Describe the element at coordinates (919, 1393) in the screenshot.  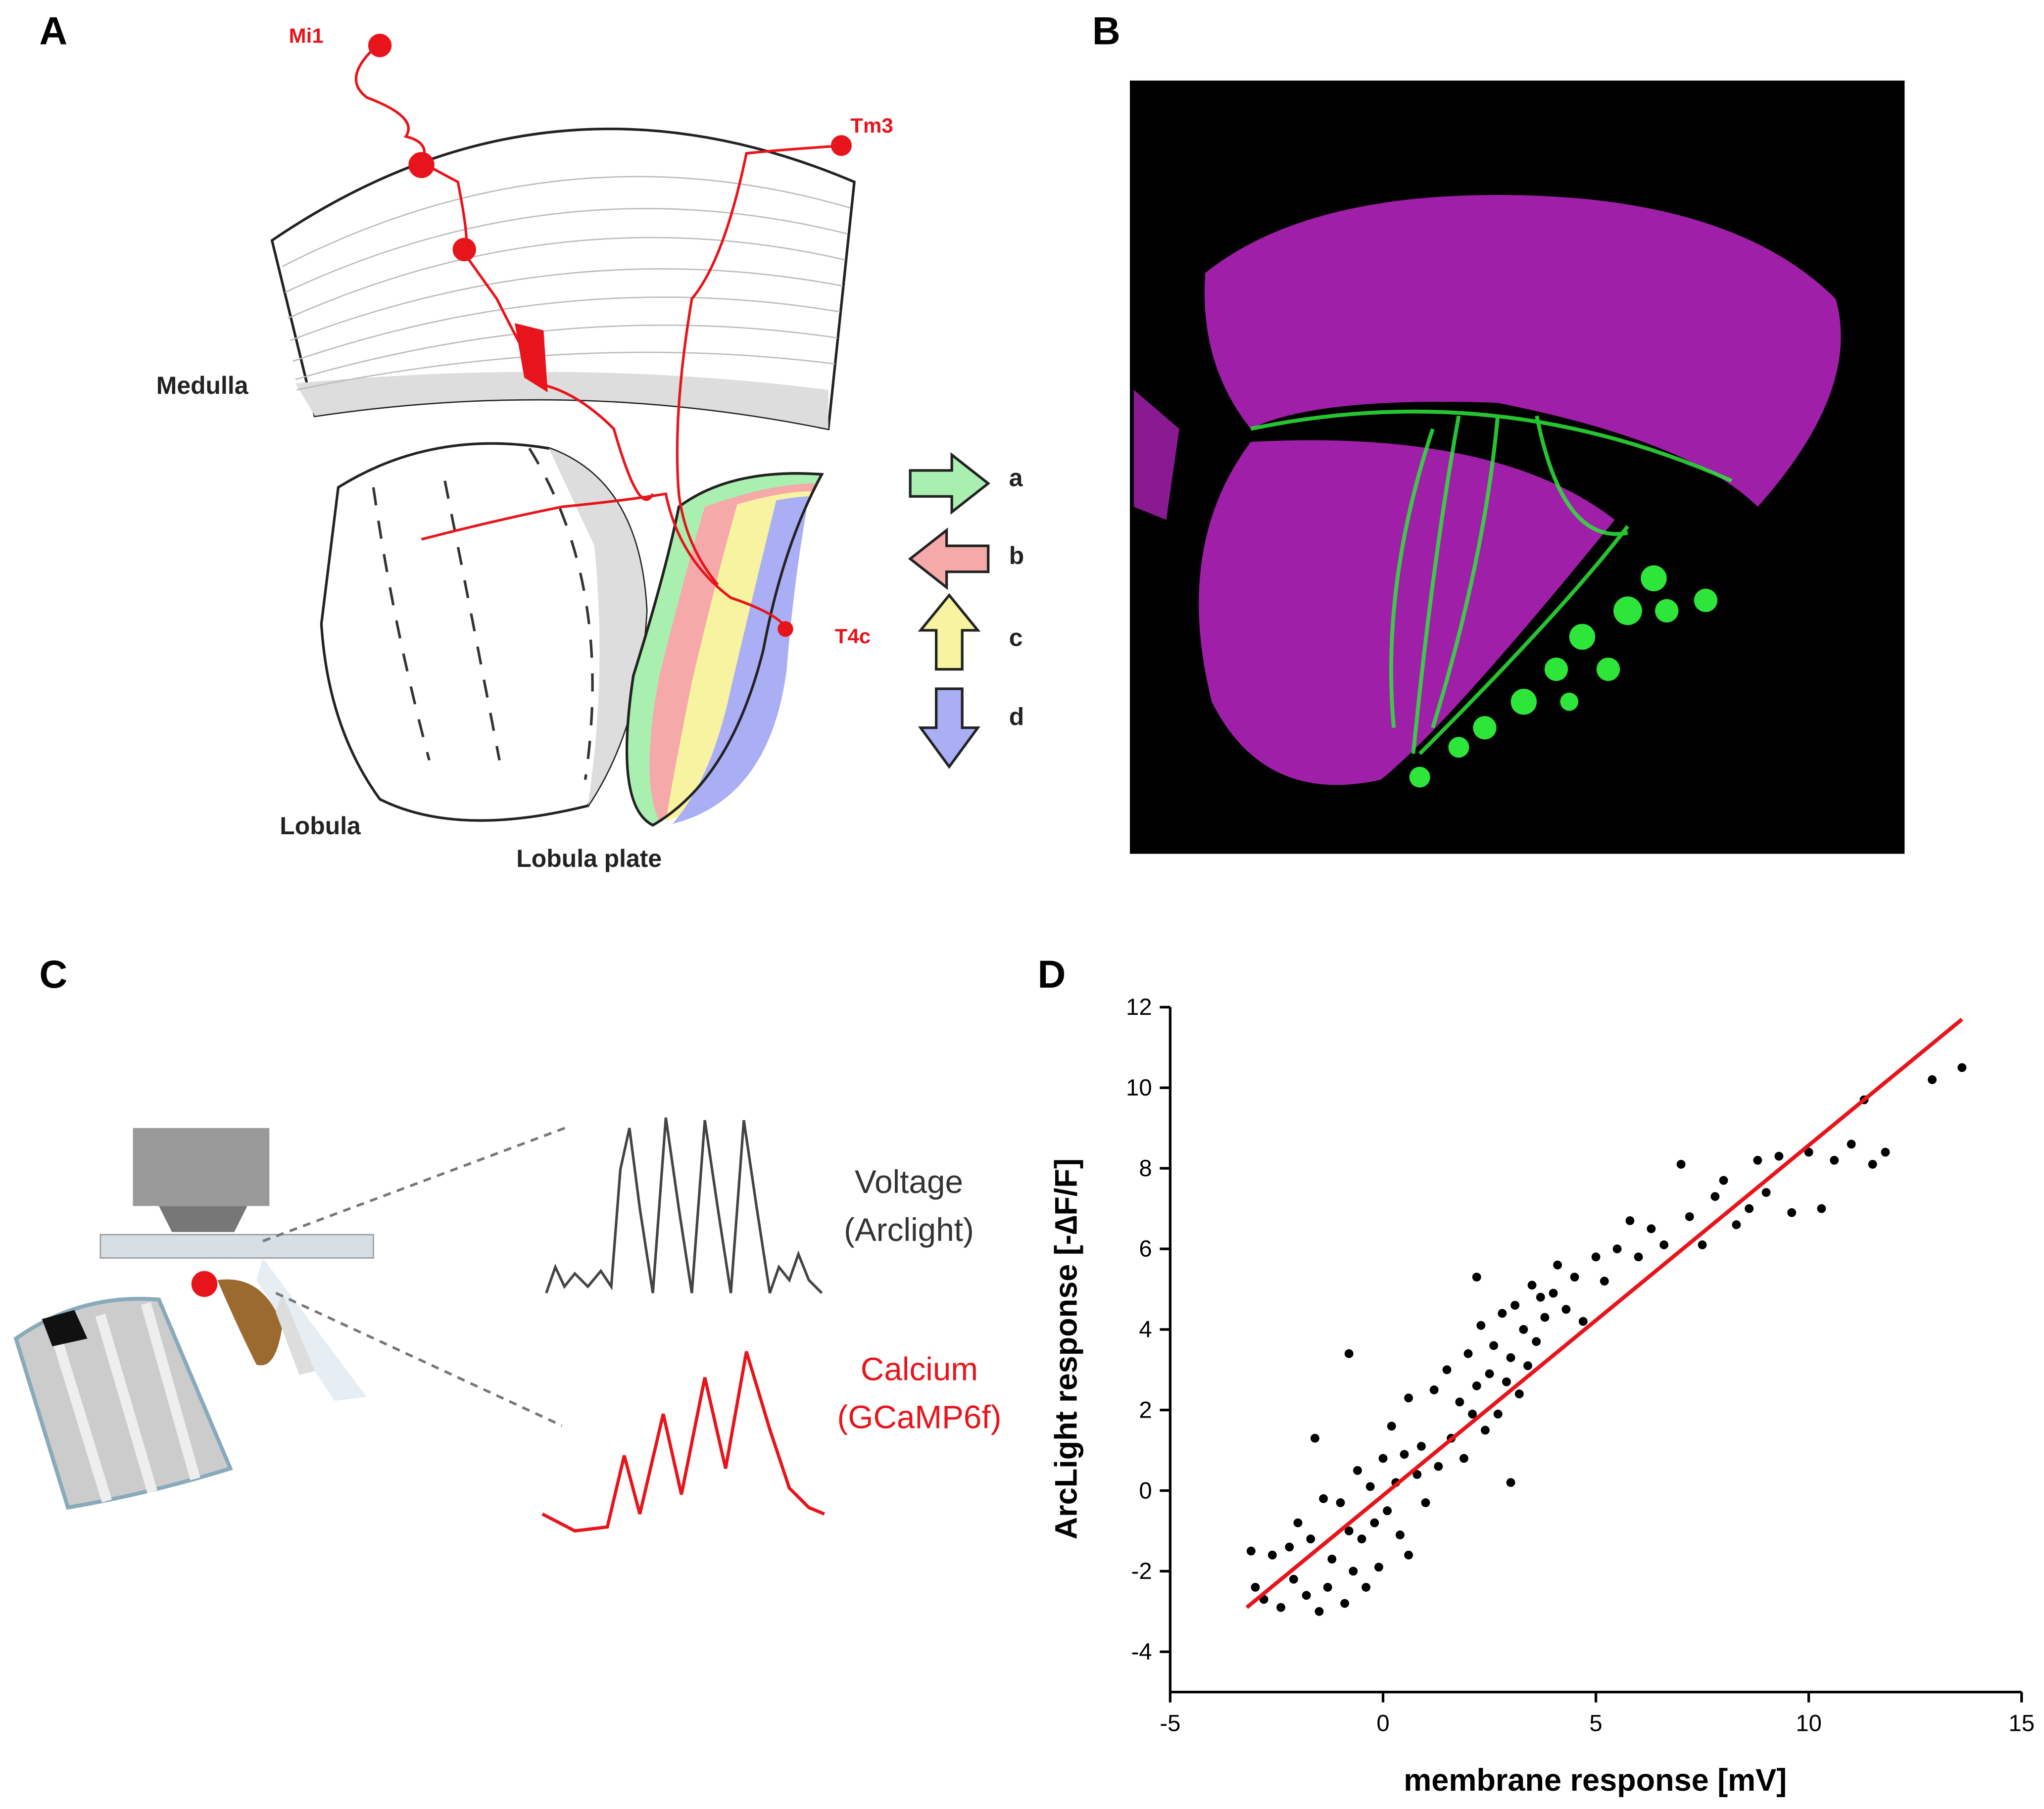
I see `calcium-label: Calcium (GCaMP6f)` at that location.